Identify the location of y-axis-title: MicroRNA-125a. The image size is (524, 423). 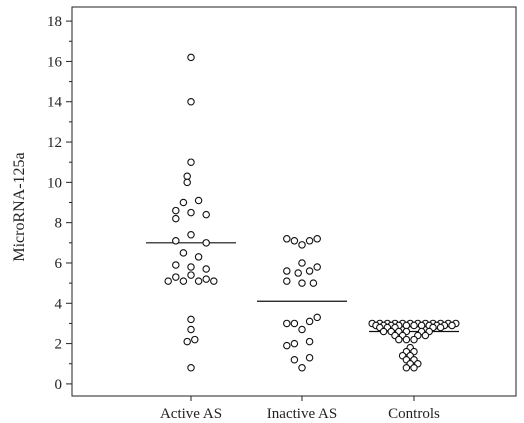
(19, 206).